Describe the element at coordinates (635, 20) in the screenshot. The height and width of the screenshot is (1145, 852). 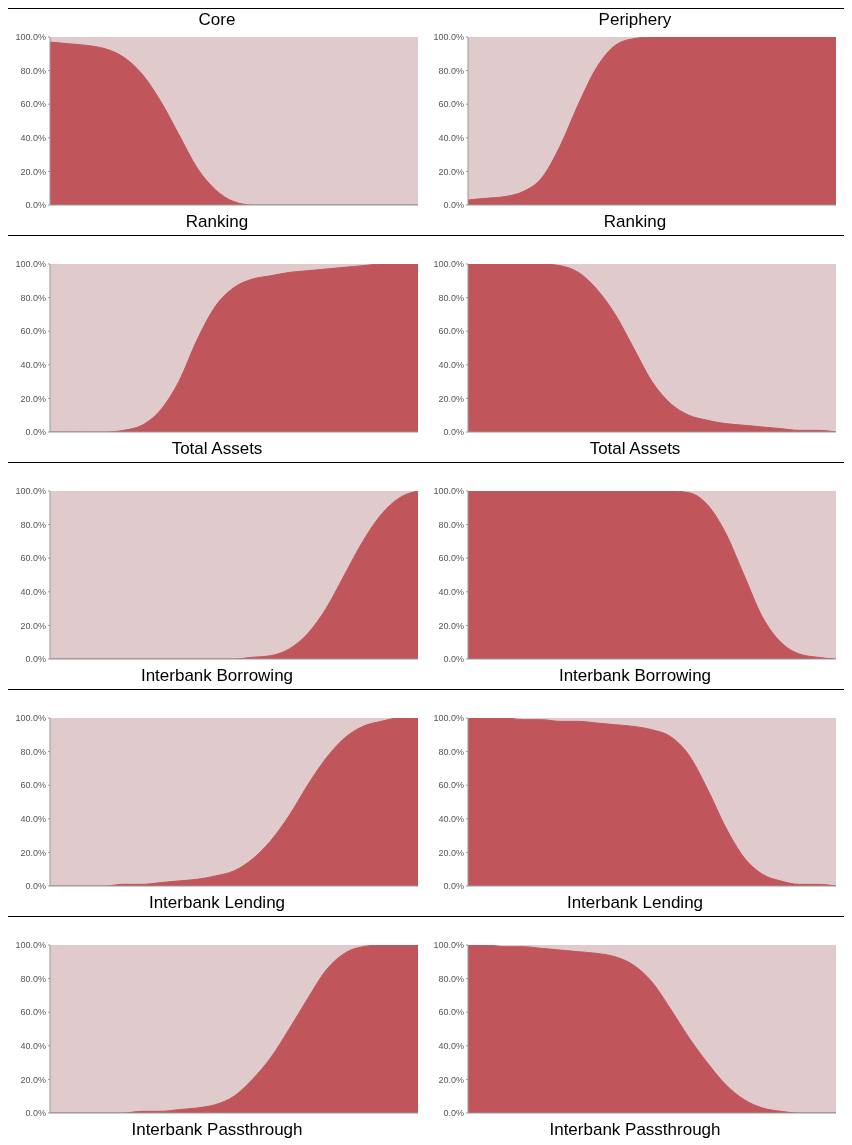
I see `chart-title: Periphery` at that location.